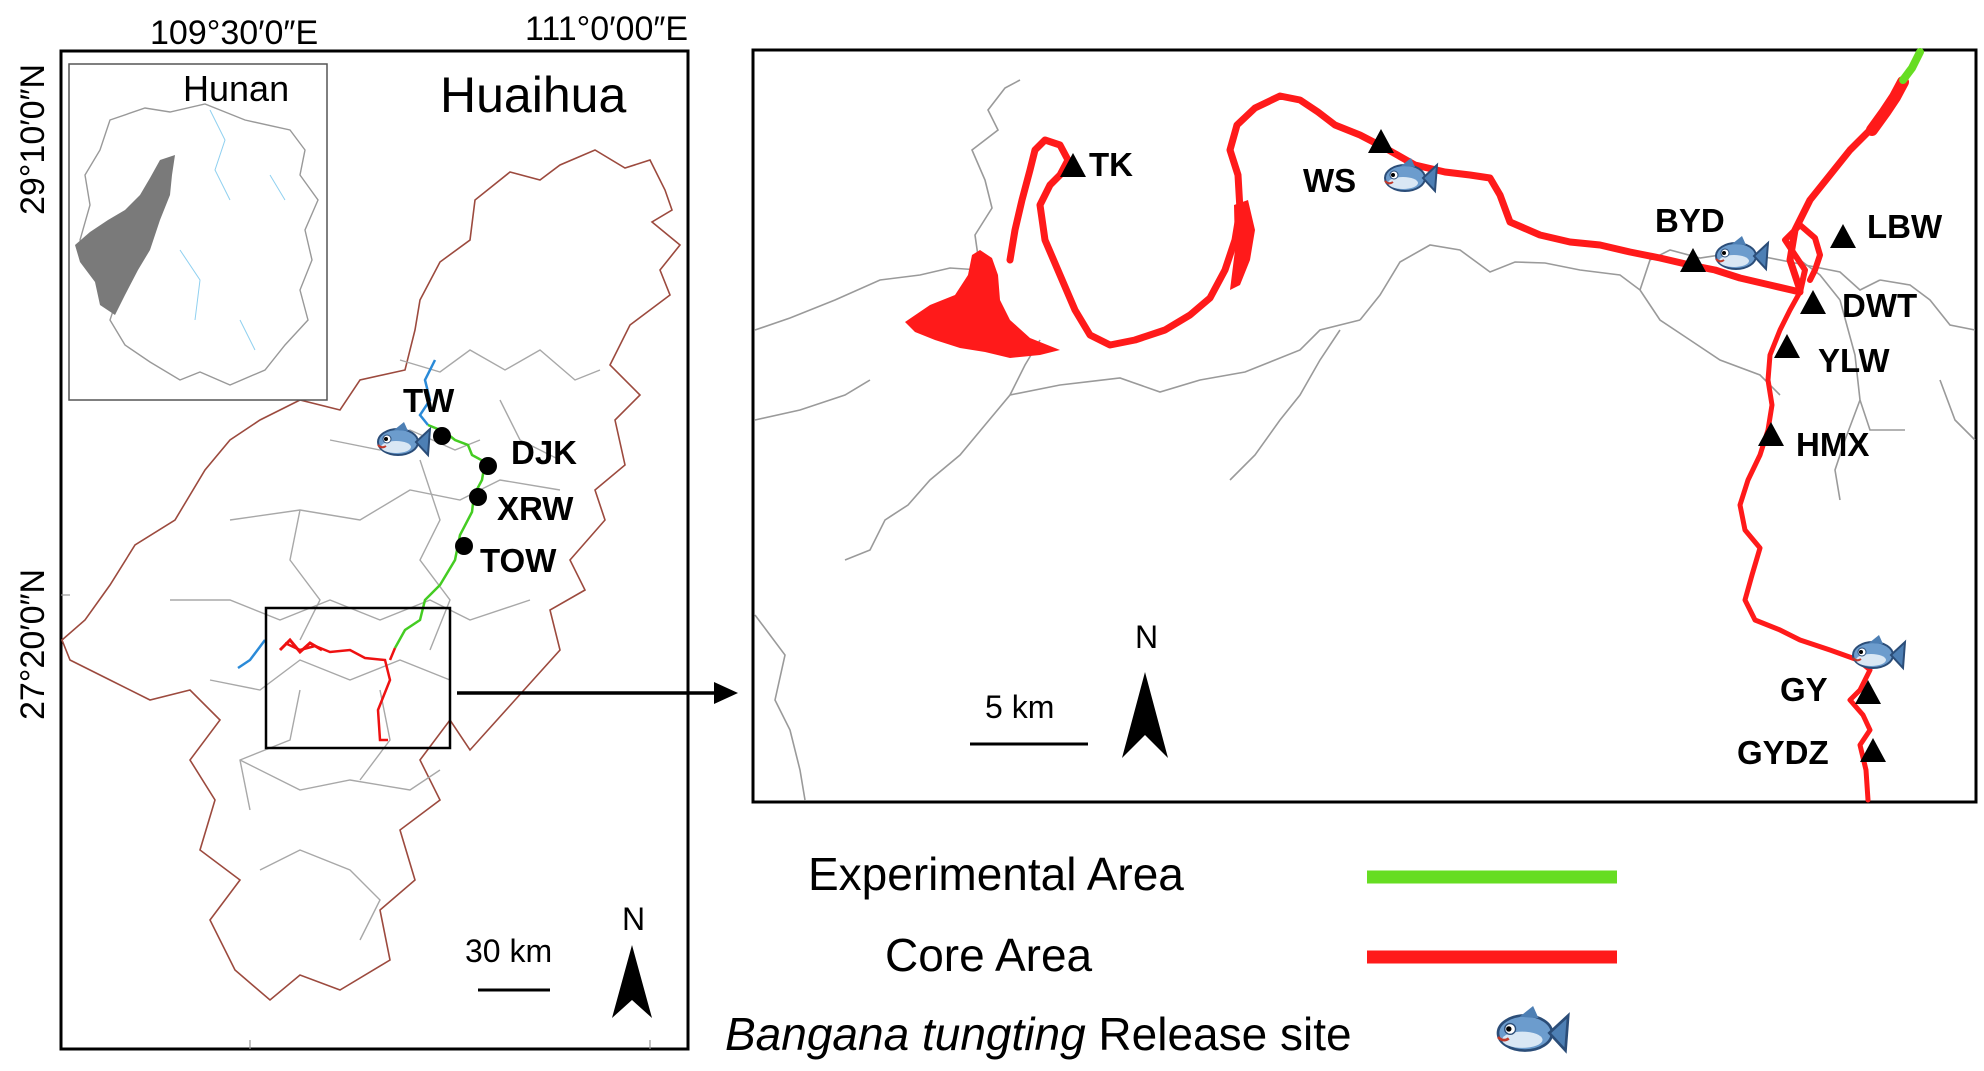 The image size is (1984, 1071). I want to click on site-label-tw: TW, so click(429, 400).